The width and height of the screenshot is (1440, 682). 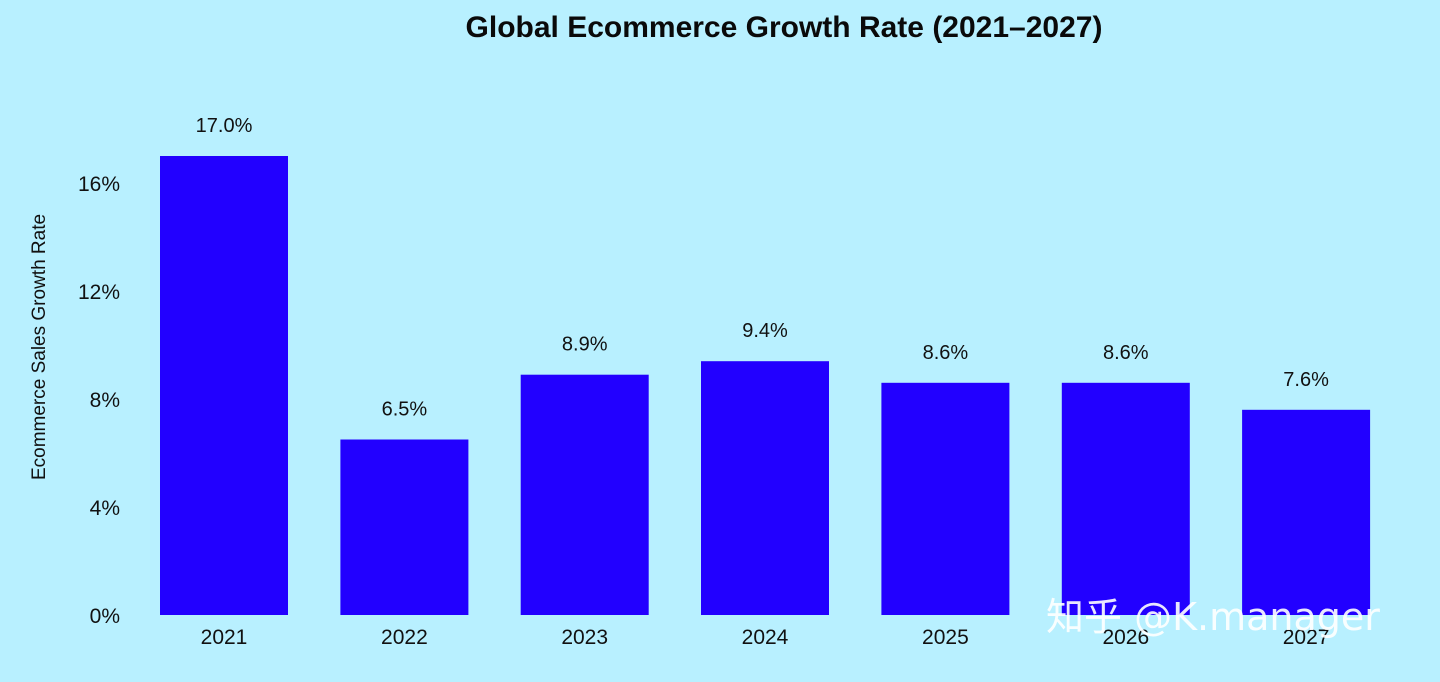 What do you see at coordinates (784, 27) in the screenshot?
I see `chart-title: Global Ecommerce Growth Rate (2021–2027)` at bounding box center [784, 27].